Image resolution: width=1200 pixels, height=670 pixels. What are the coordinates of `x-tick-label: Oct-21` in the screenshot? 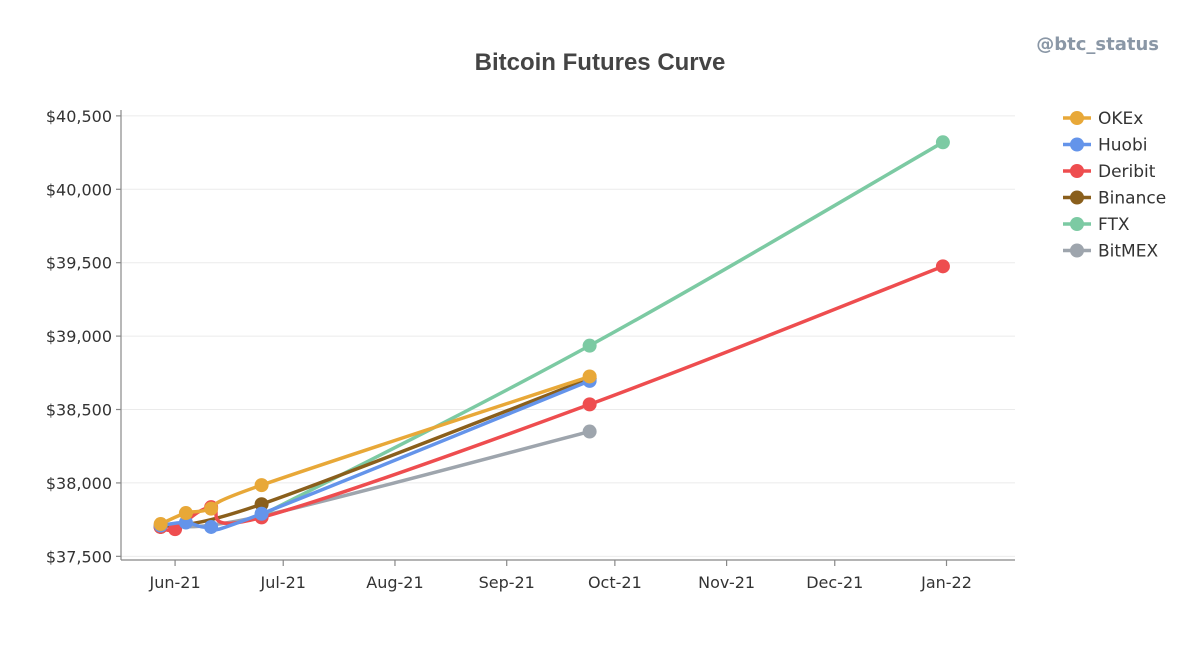 It's located at (615, 582).